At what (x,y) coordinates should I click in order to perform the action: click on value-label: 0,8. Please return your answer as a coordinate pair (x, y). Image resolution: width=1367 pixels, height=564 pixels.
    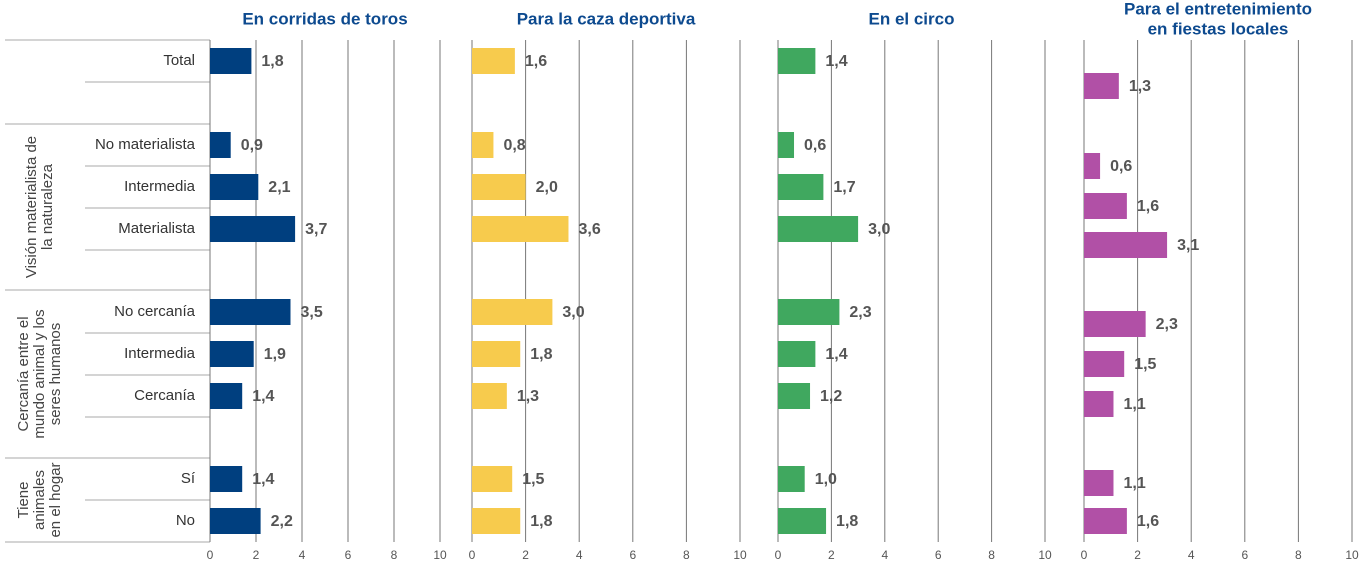
    Looking at the image, I should click on (514, 145).